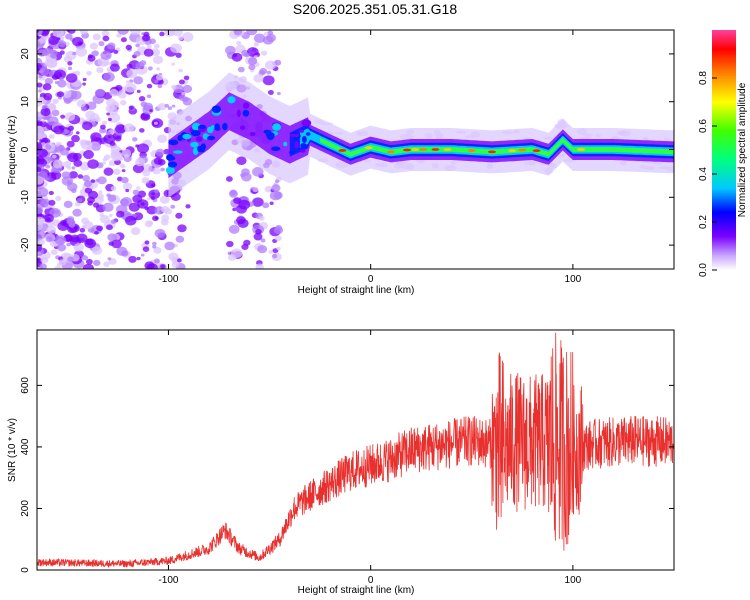  I want to click on snr-x-label: Height of straight line (km), so click(356, 590).